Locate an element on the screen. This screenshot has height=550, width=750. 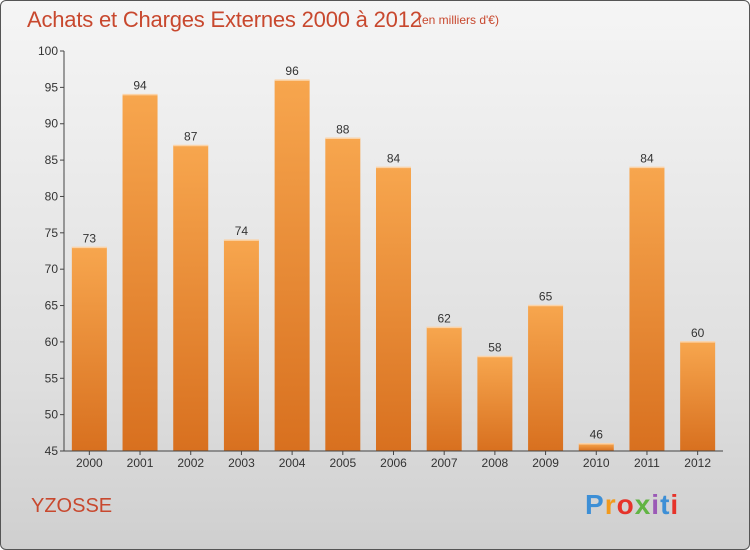
y-tick-label: 85 is located at coordinates (52, 160).